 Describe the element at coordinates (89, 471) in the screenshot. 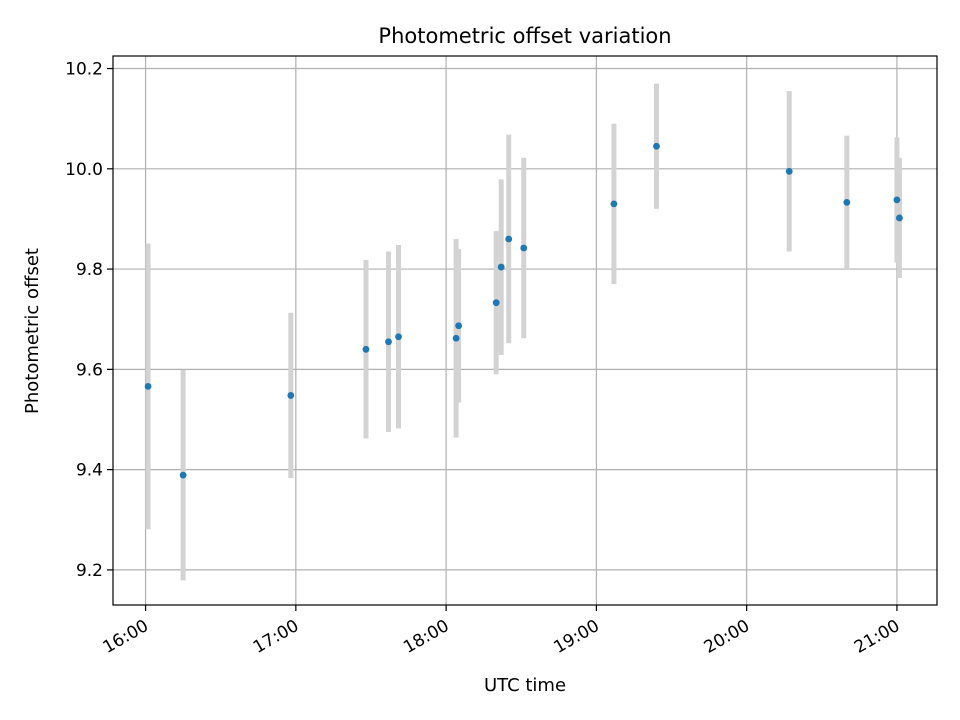

I see `y-tick-label: 9.4` at that location.